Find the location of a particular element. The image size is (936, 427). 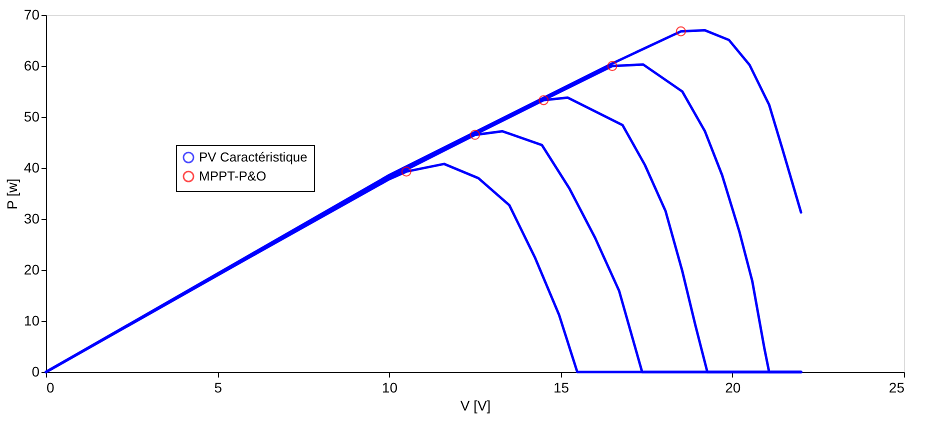

y-tick-label: 60 is located at coordinates (32, 66).